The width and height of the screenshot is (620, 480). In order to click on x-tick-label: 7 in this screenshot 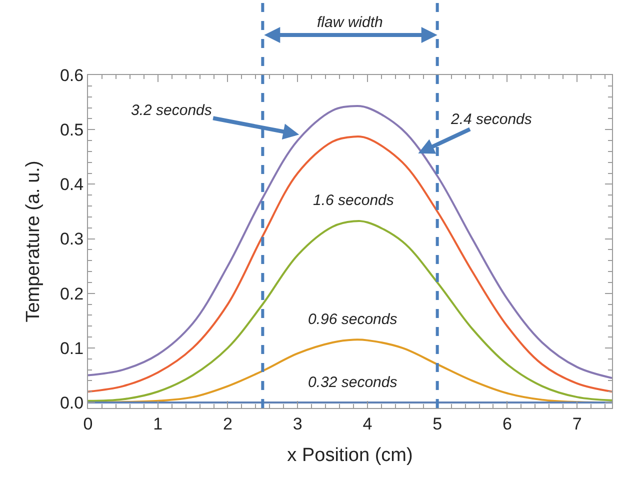, I will do `click(577, 424)`.